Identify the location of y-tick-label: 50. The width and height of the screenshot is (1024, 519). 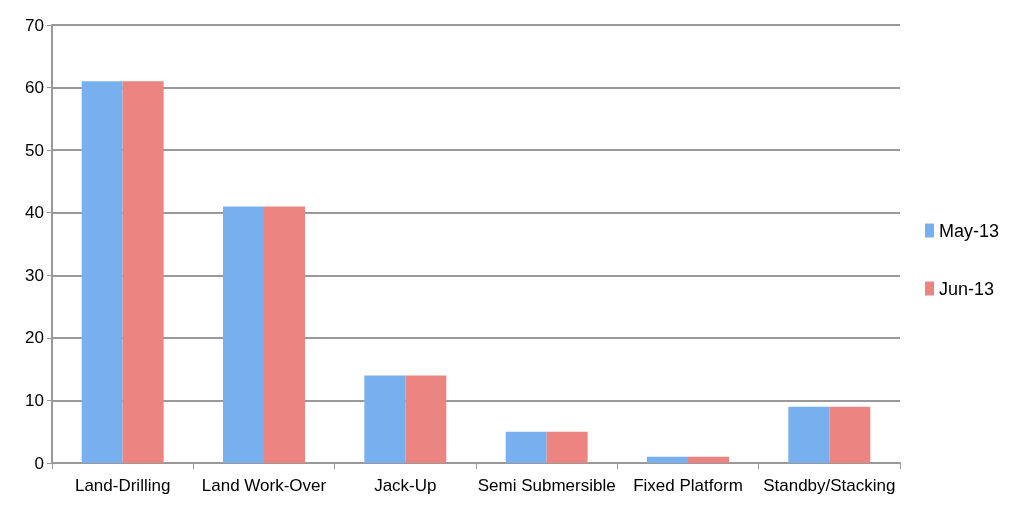
(34, 150).